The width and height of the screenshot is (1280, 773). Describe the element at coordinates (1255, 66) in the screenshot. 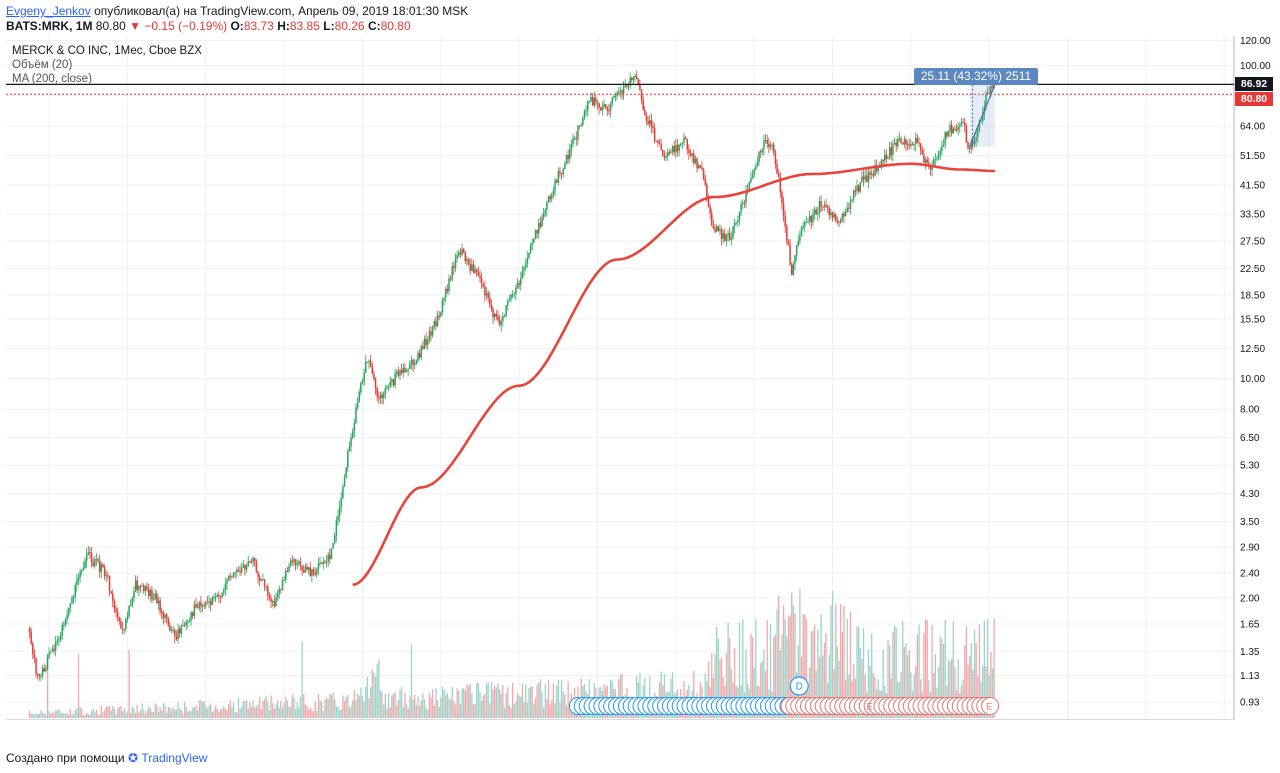

I see `y-tick-label: 100.00` at that location.